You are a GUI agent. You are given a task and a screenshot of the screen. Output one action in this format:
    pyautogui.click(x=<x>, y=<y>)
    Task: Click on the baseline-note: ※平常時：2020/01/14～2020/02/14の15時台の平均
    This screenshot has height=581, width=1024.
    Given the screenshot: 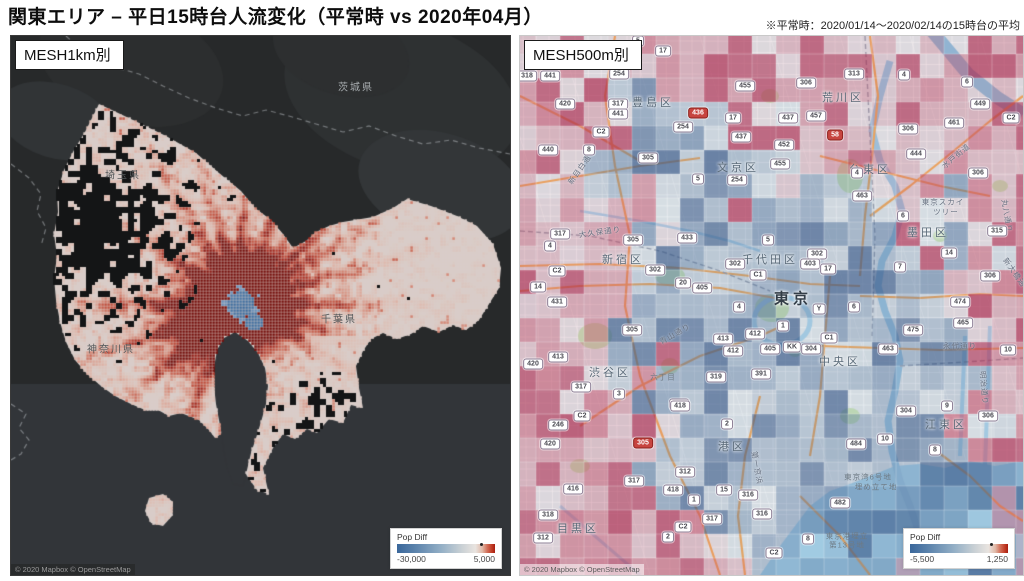 What is the action you would take?
    pyautogui.click(x=892, y=26)
    